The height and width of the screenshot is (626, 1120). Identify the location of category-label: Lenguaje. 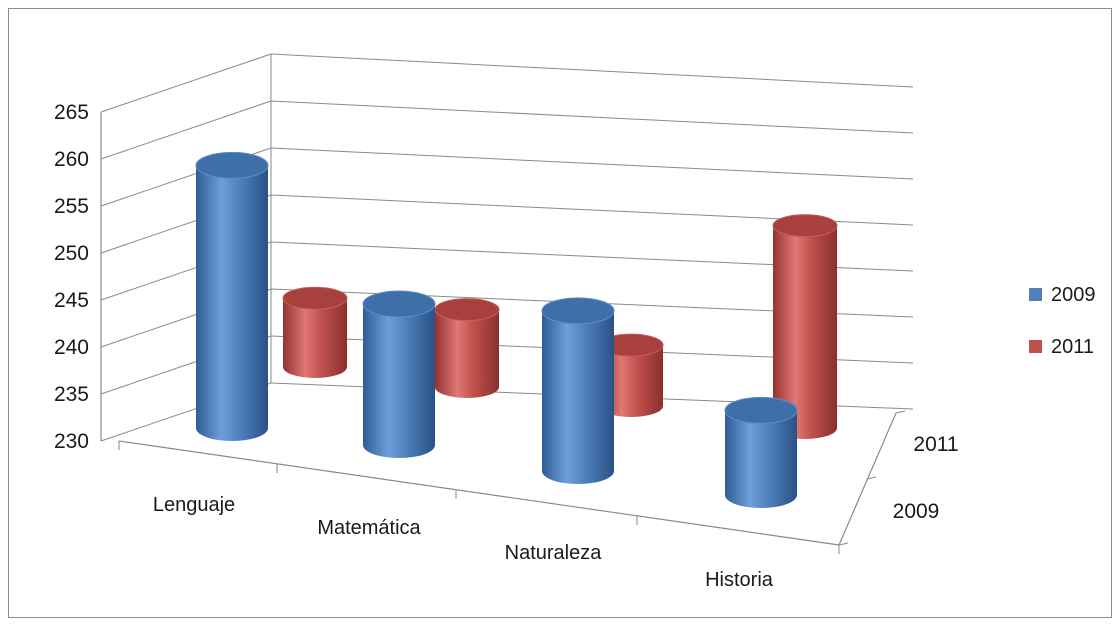
(194, 505).